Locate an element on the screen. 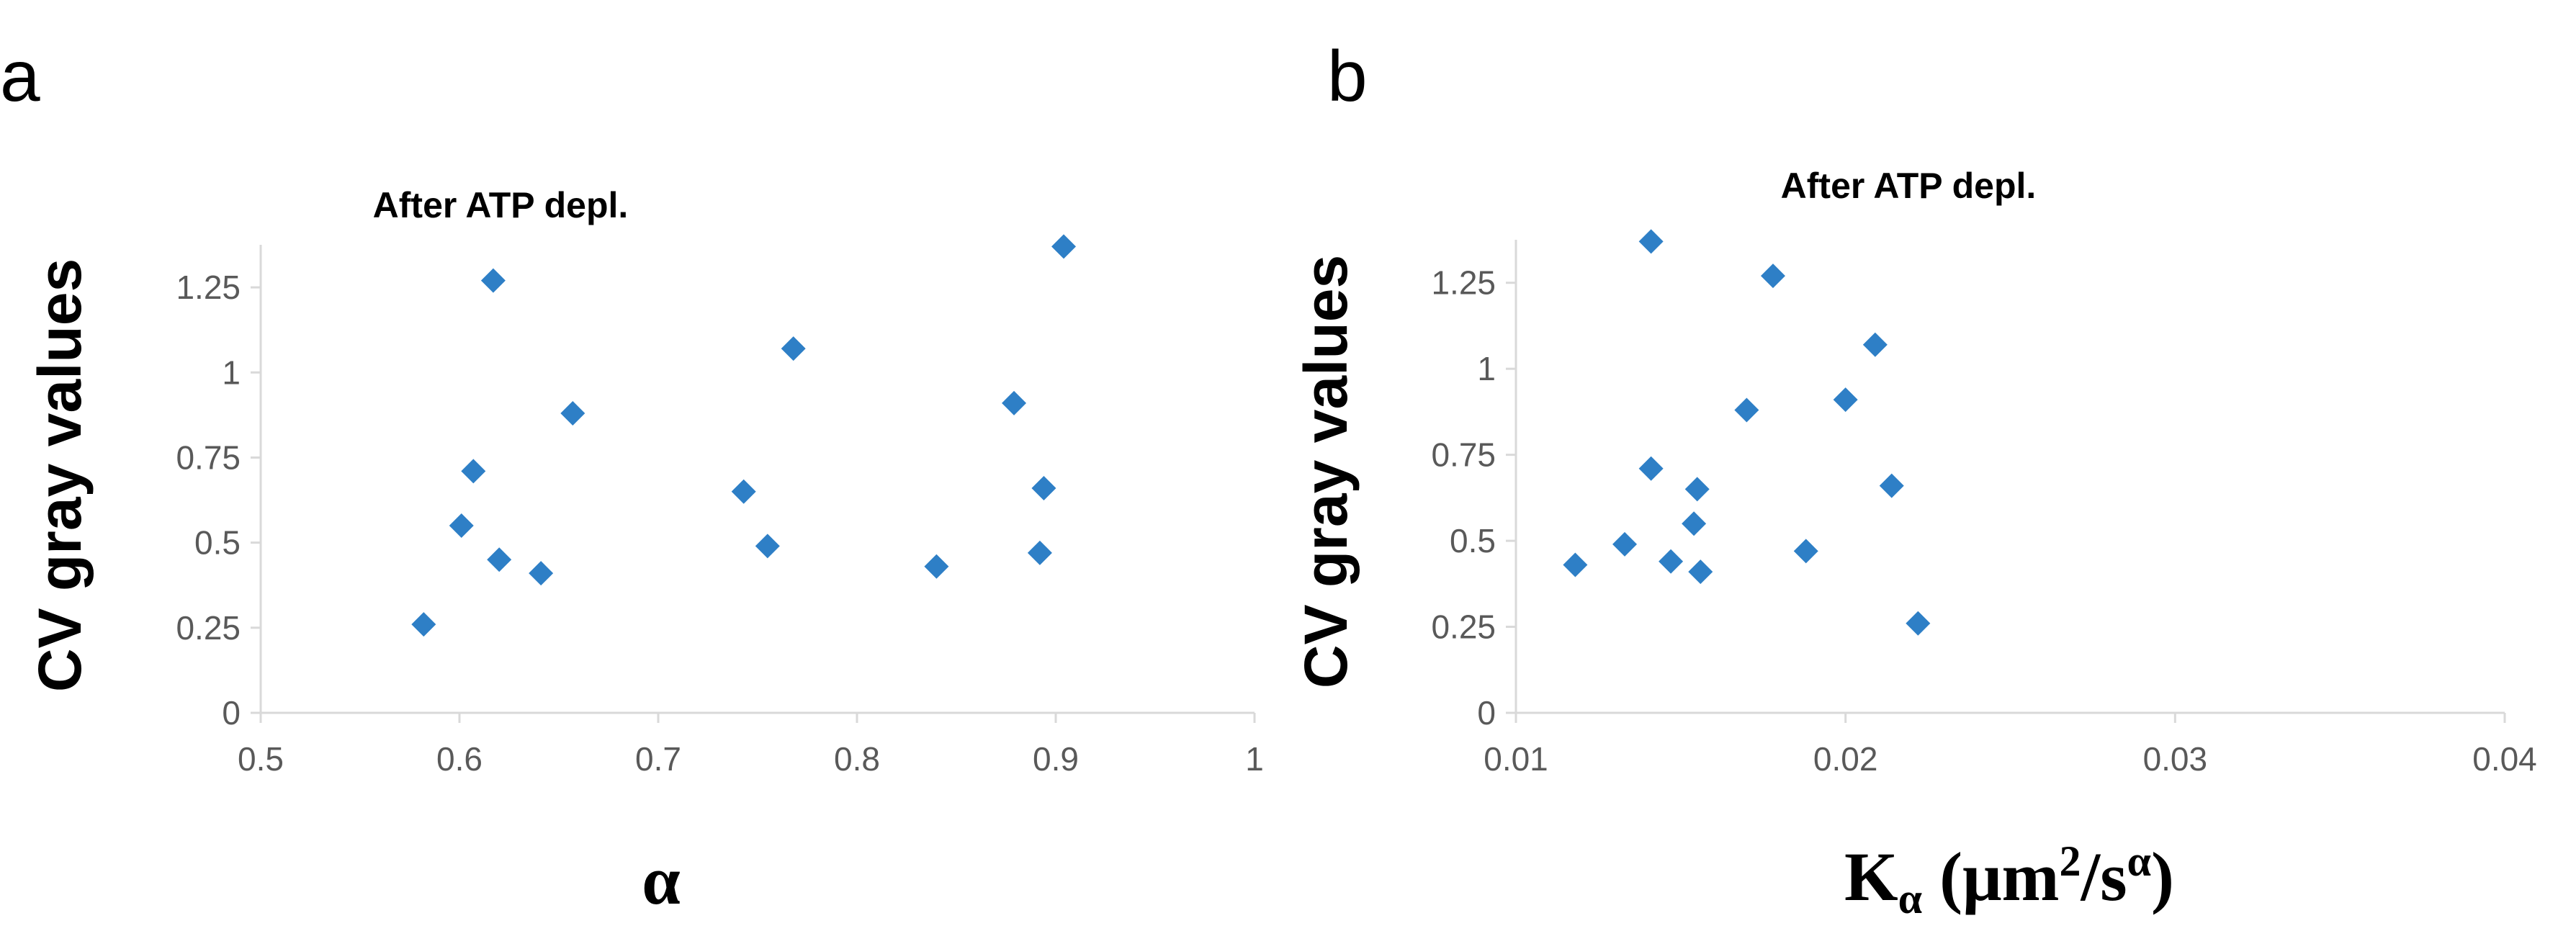 The image size is (2576, 949). panel-b-y-tick-labels: 0 0.25 0.5 0.75 1 1.25 is located at coordinates (1473, 498).